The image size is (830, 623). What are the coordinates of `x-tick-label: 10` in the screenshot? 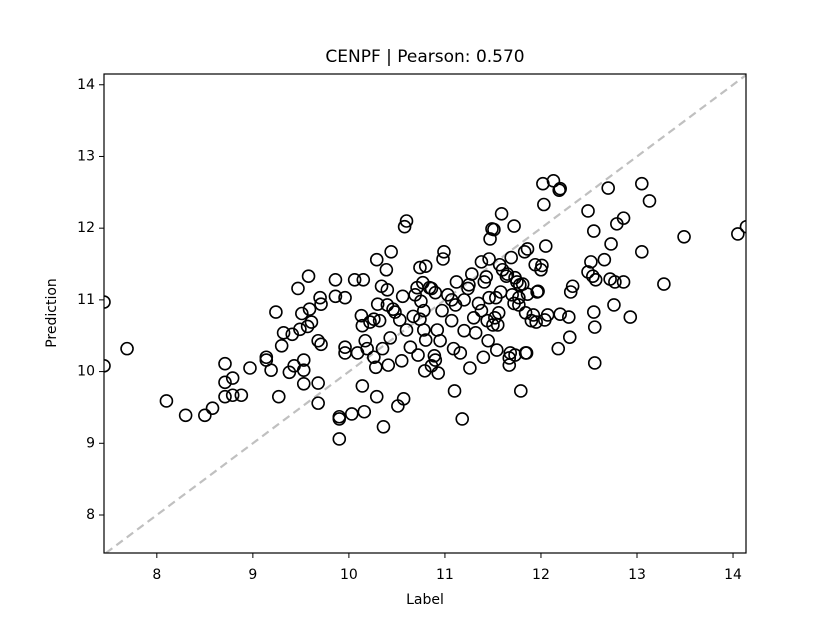 It's located at (349, 575).